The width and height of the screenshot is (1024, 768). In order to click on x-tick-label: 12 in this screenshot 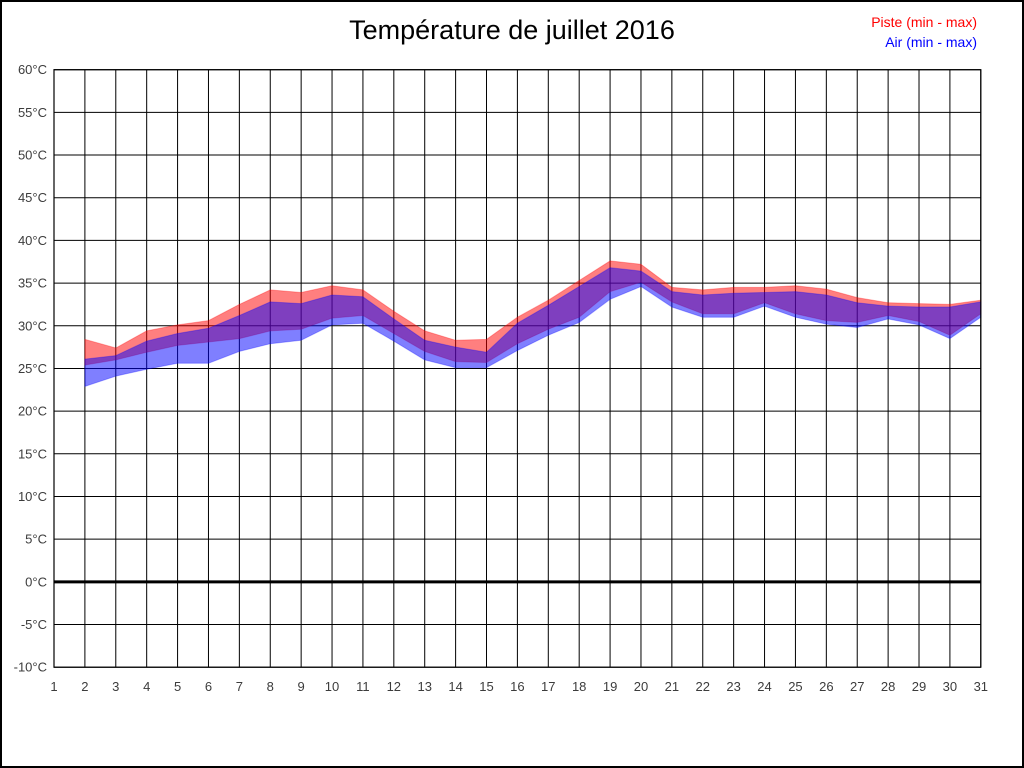, I will do `click(394, 686)`.